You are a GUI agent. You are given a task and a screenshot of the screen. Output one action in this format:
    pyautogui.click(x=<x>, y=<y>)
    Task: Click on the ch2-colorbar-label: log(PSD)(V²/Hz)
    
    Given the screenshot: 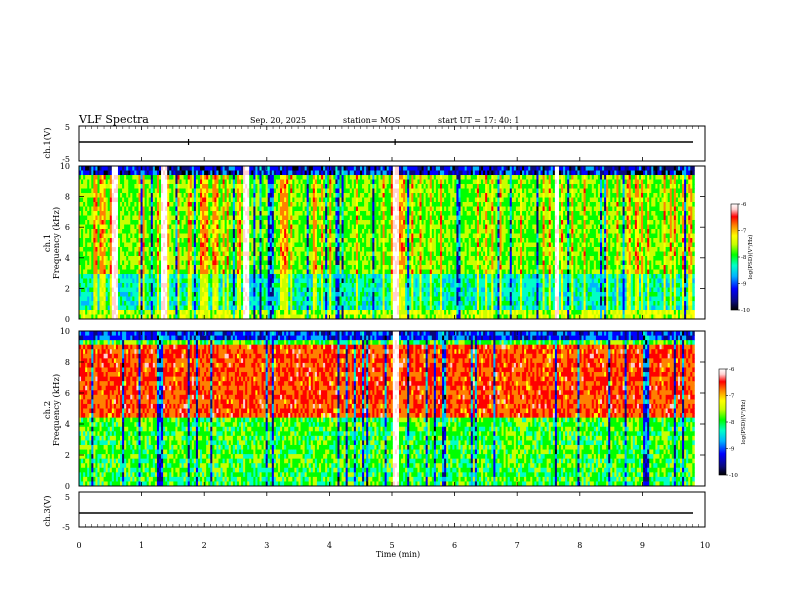 What is the action you would take?
    pyautogui.click(x=743, y=422)
    